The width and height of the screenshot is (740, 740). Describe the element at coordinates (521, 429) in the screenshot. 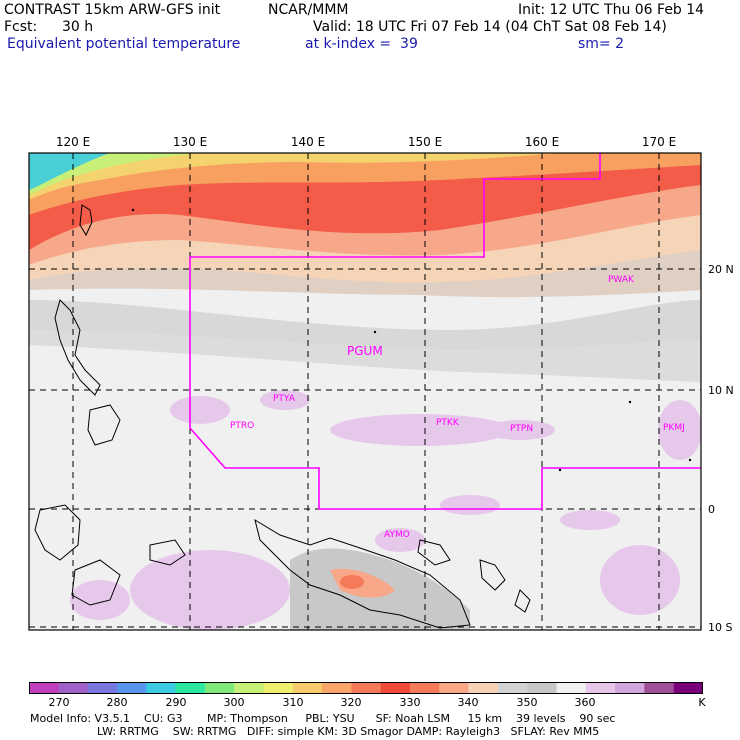

I see `station-ptpn: PTPN` at that location.